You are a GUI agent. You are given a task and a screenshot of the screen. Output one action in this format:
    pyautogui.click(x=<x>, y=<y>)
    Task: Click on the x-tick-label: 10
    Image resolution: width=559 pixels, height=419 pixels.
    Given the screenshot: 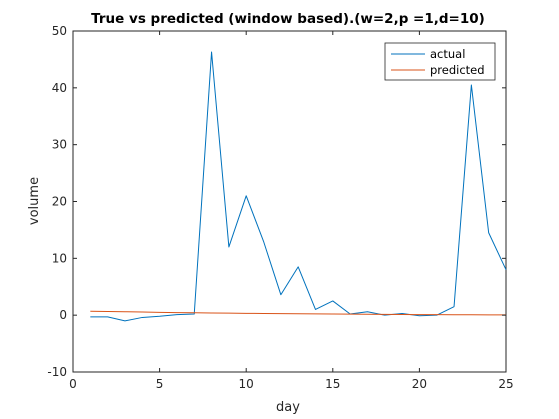 What is the action you would take?
    pyautogui.click(x=246, y=384)
    